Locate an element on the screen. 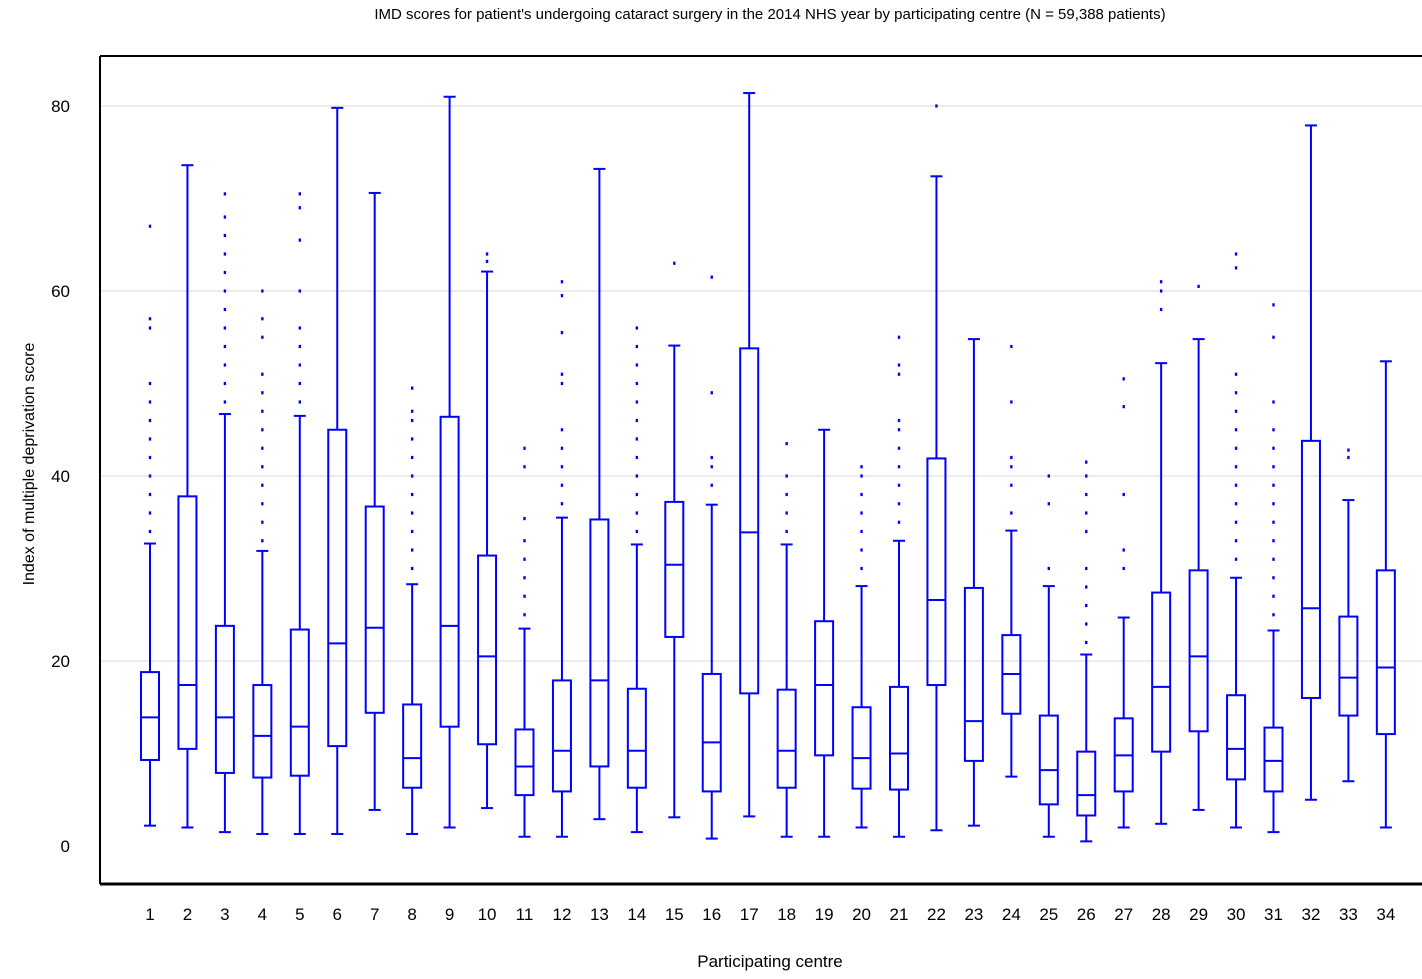  x-tick-label: 10 is located at coordinates (487, 914).